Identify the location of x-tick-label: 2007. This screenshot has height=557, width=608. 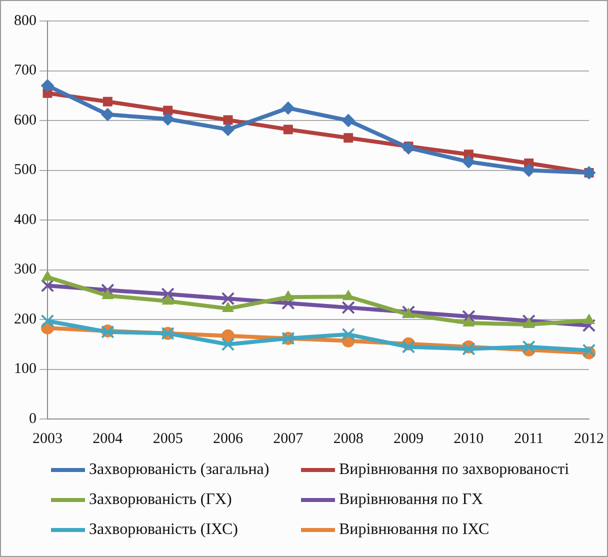
(288, 438).